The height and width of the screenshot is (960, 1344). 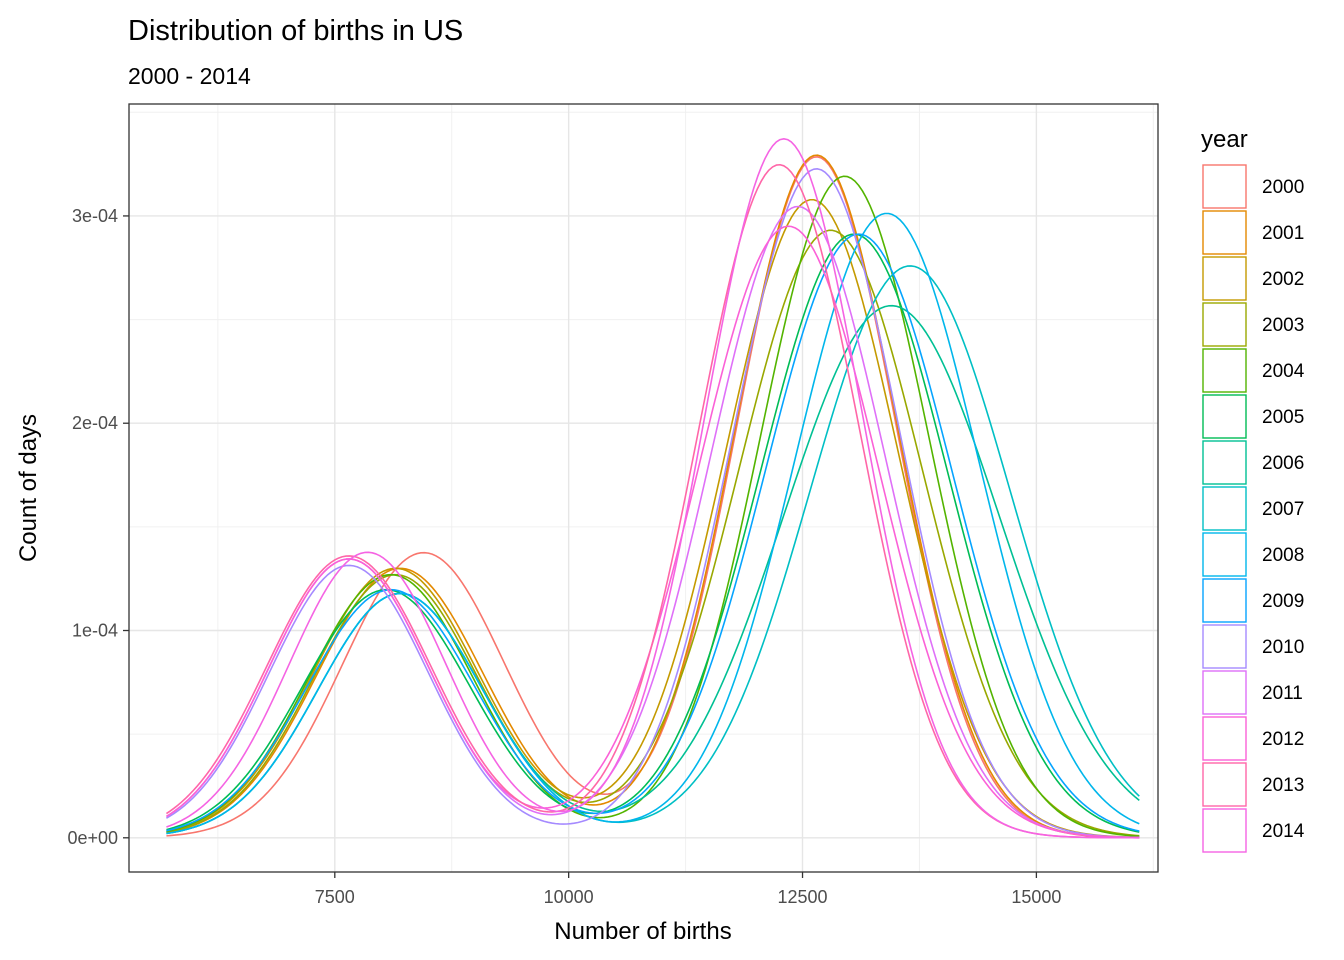 What do you see at coordinates (1253, 600) in the screenshot?
I see `legend-item-2009: 2009` at bounding box center [1253, 600].